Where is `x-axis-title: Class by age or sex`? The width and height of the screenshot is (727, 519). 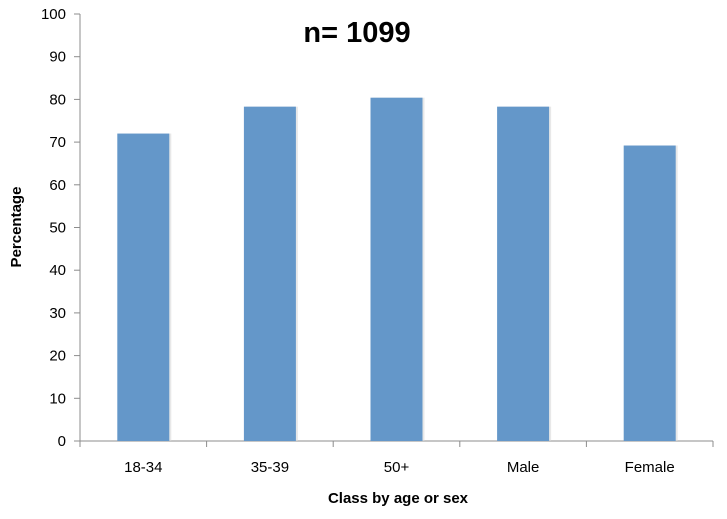 x-axis-title: Class by age or sex is located at coordinates (398, 498).